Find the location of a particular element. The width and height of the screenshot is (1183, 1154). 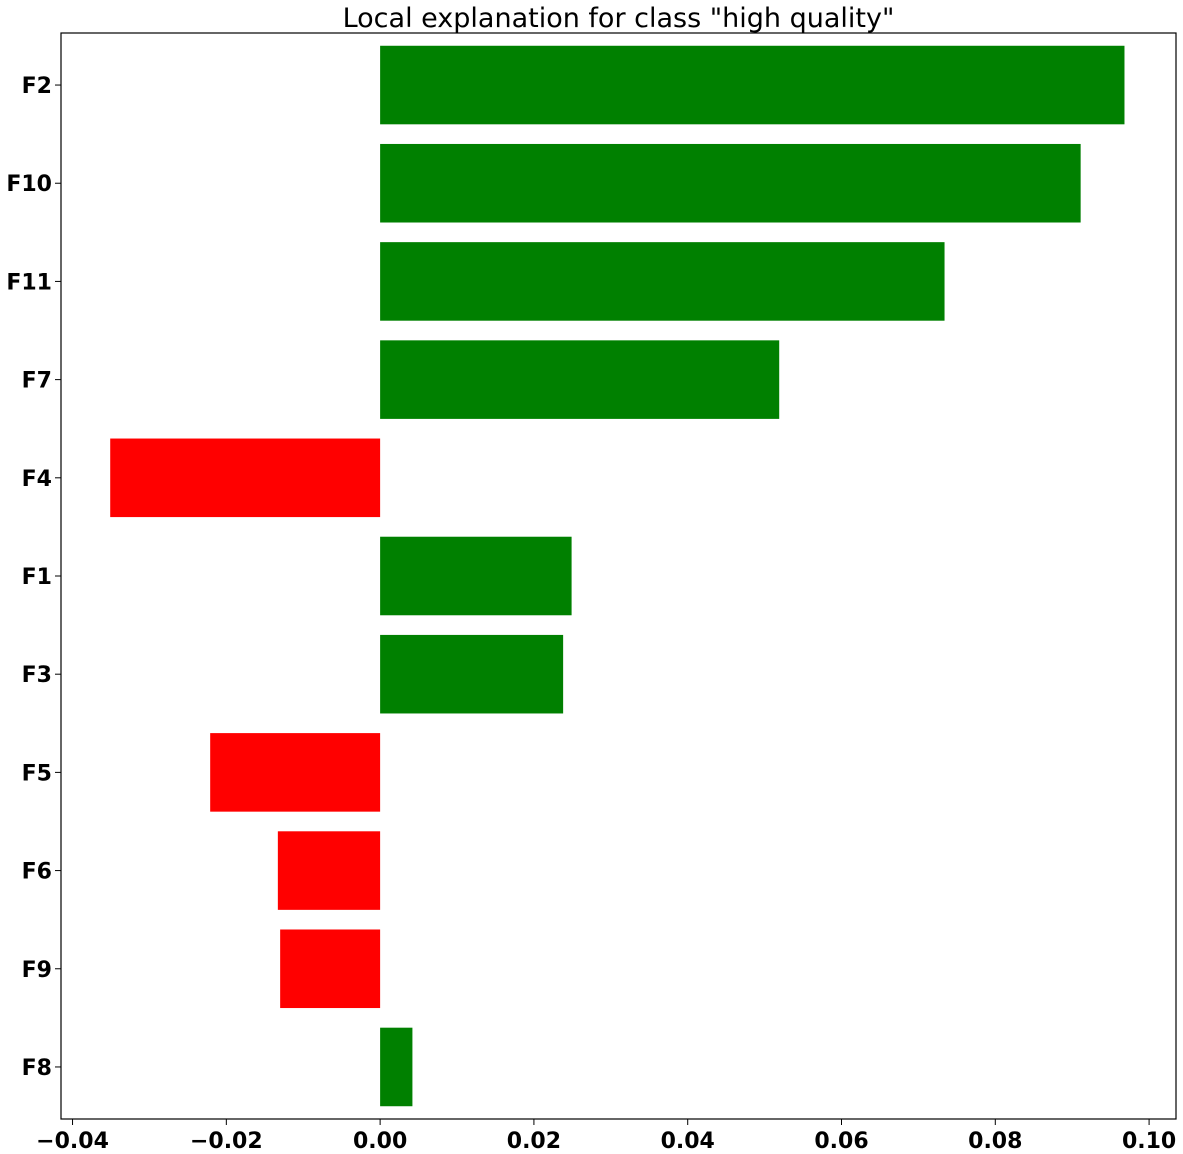

y-tick-label: F5 is located at coordinates (37, 773).